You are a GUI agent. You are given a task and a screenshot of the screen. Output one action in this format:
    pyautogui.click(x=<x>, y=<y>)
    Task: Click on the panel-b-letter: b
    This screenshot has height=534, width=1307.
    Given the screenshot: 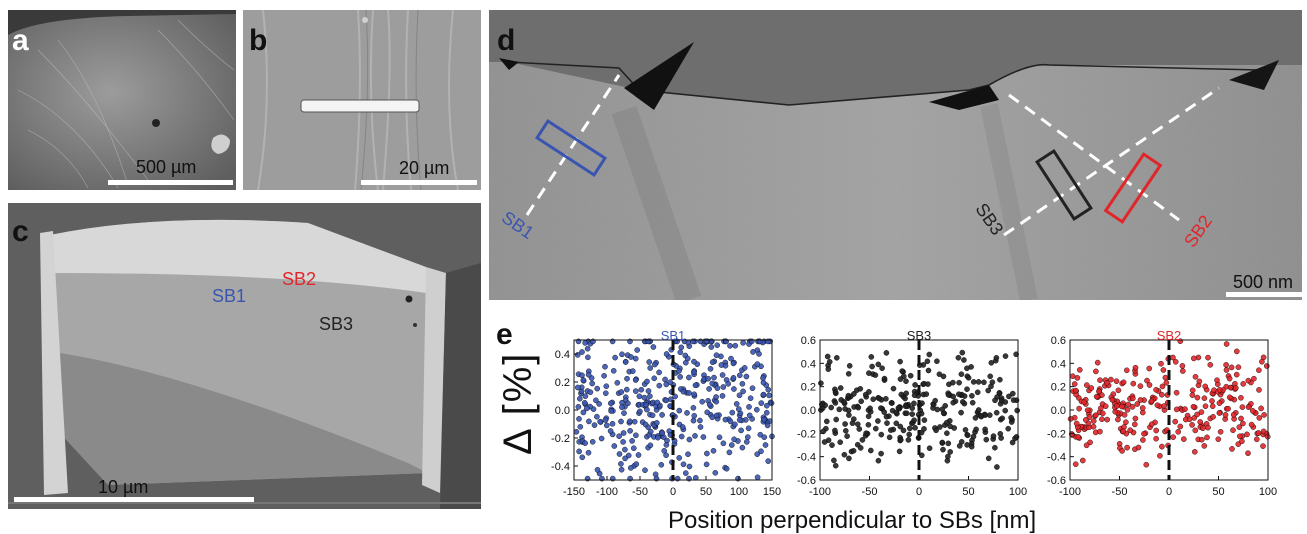 What is the action you would take?
    pyautogui.click(x=258, y=40)
    